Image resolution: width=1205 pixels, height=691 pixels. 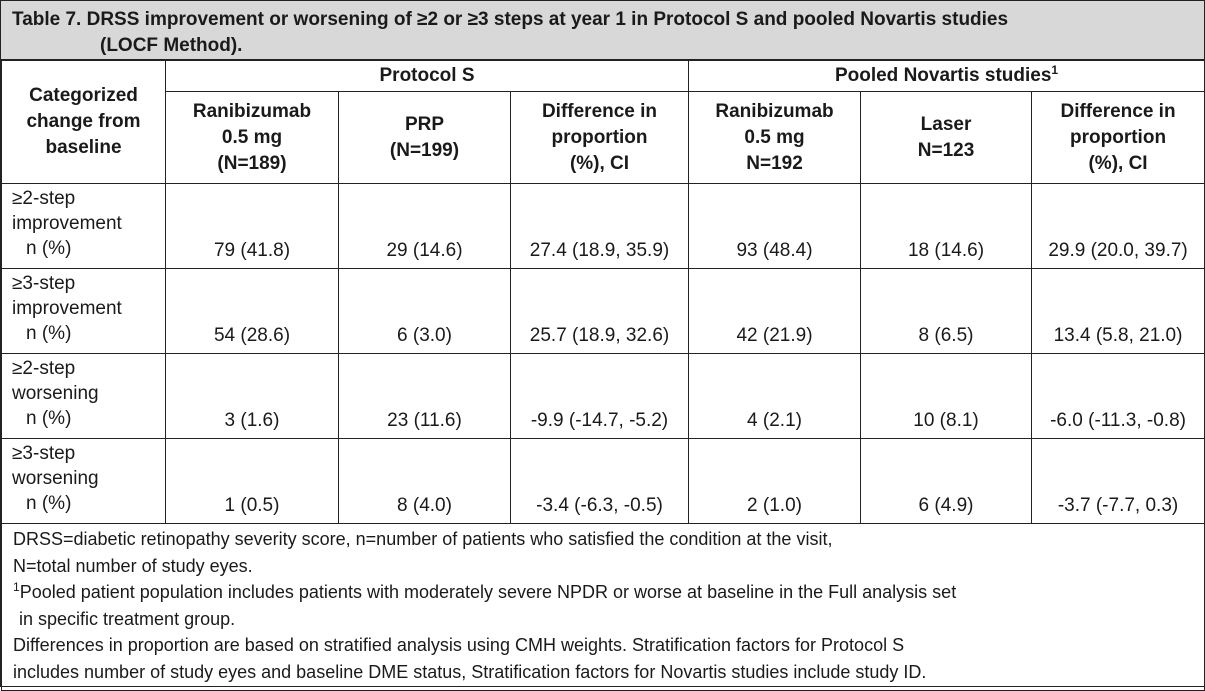 What do you see at coordinates (427, 76) in the screenshot?
I see `group-header-protocol-s: Protocol S` at bounding box center [427, 76].